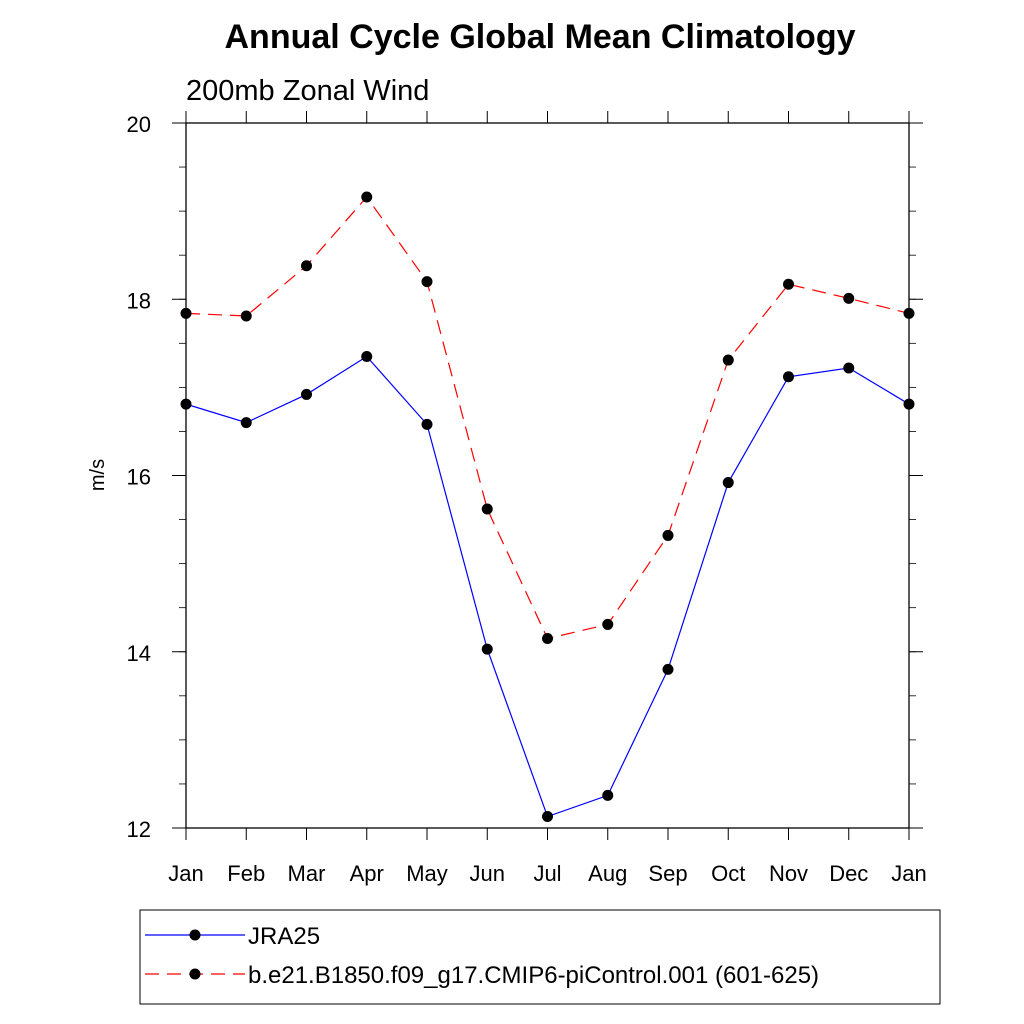 This screenshot has width=1024, height=1024. I want to click on y-tick-label: 12, so click(139, 829).